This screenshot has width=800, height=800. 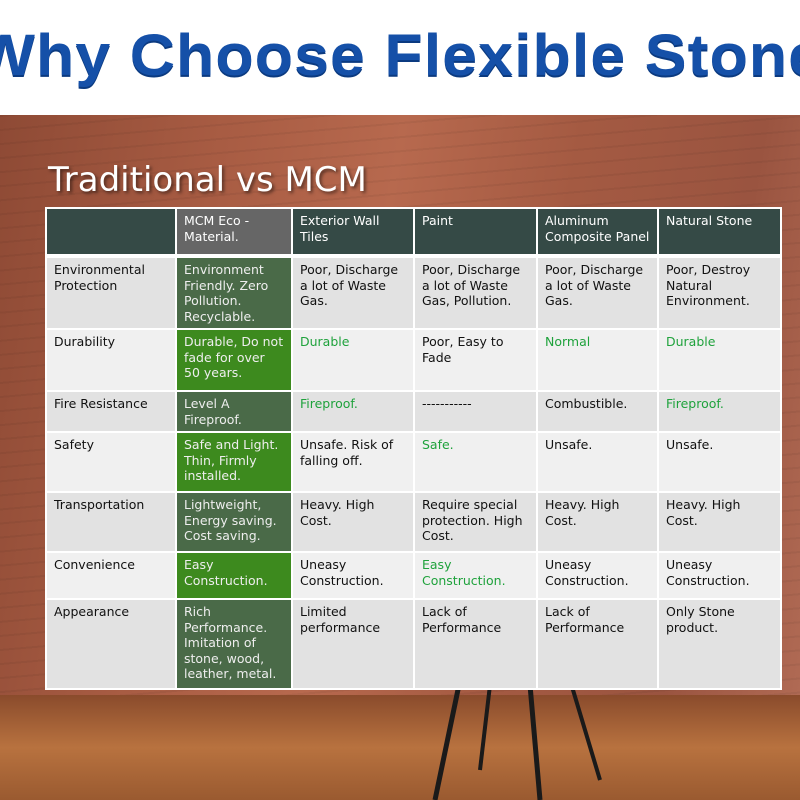 I want to click on table-cell: Unsafe. Risk of falling off., so click(x=353, y=462).